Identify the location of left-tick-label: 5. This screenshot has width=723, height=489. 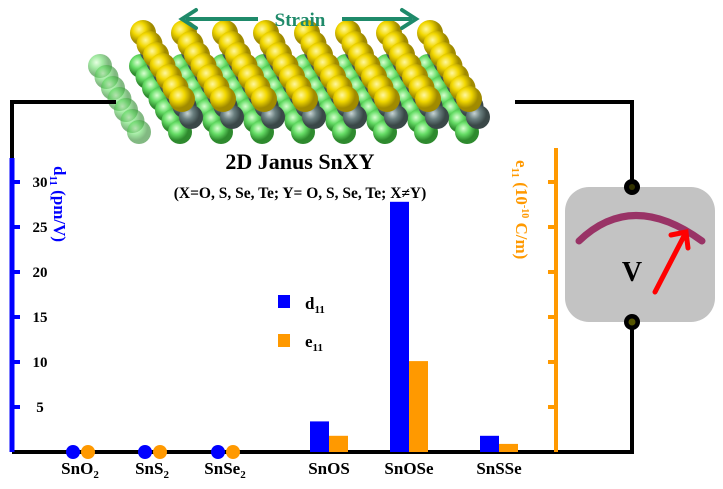
(40, 408).